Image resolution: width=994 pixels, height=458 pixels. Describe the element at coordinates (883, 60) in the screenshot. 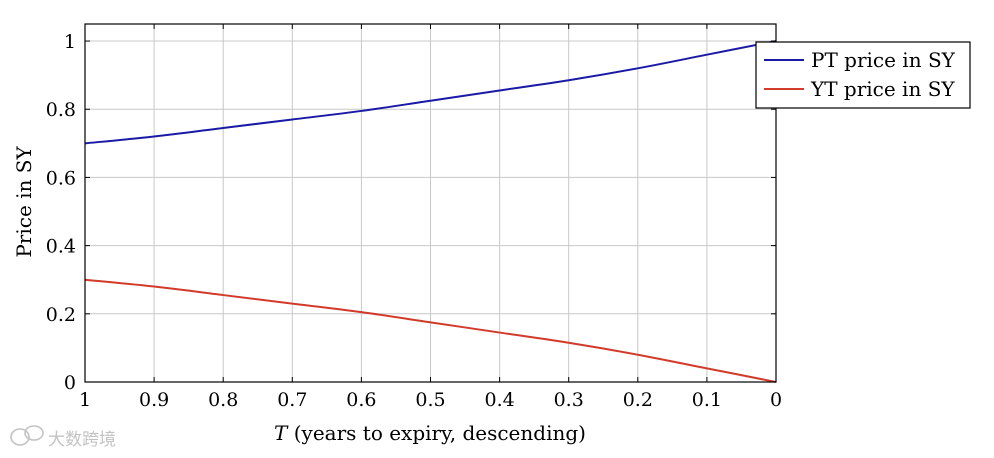

I see `legend-label-pt: PT price in SY` at that location.